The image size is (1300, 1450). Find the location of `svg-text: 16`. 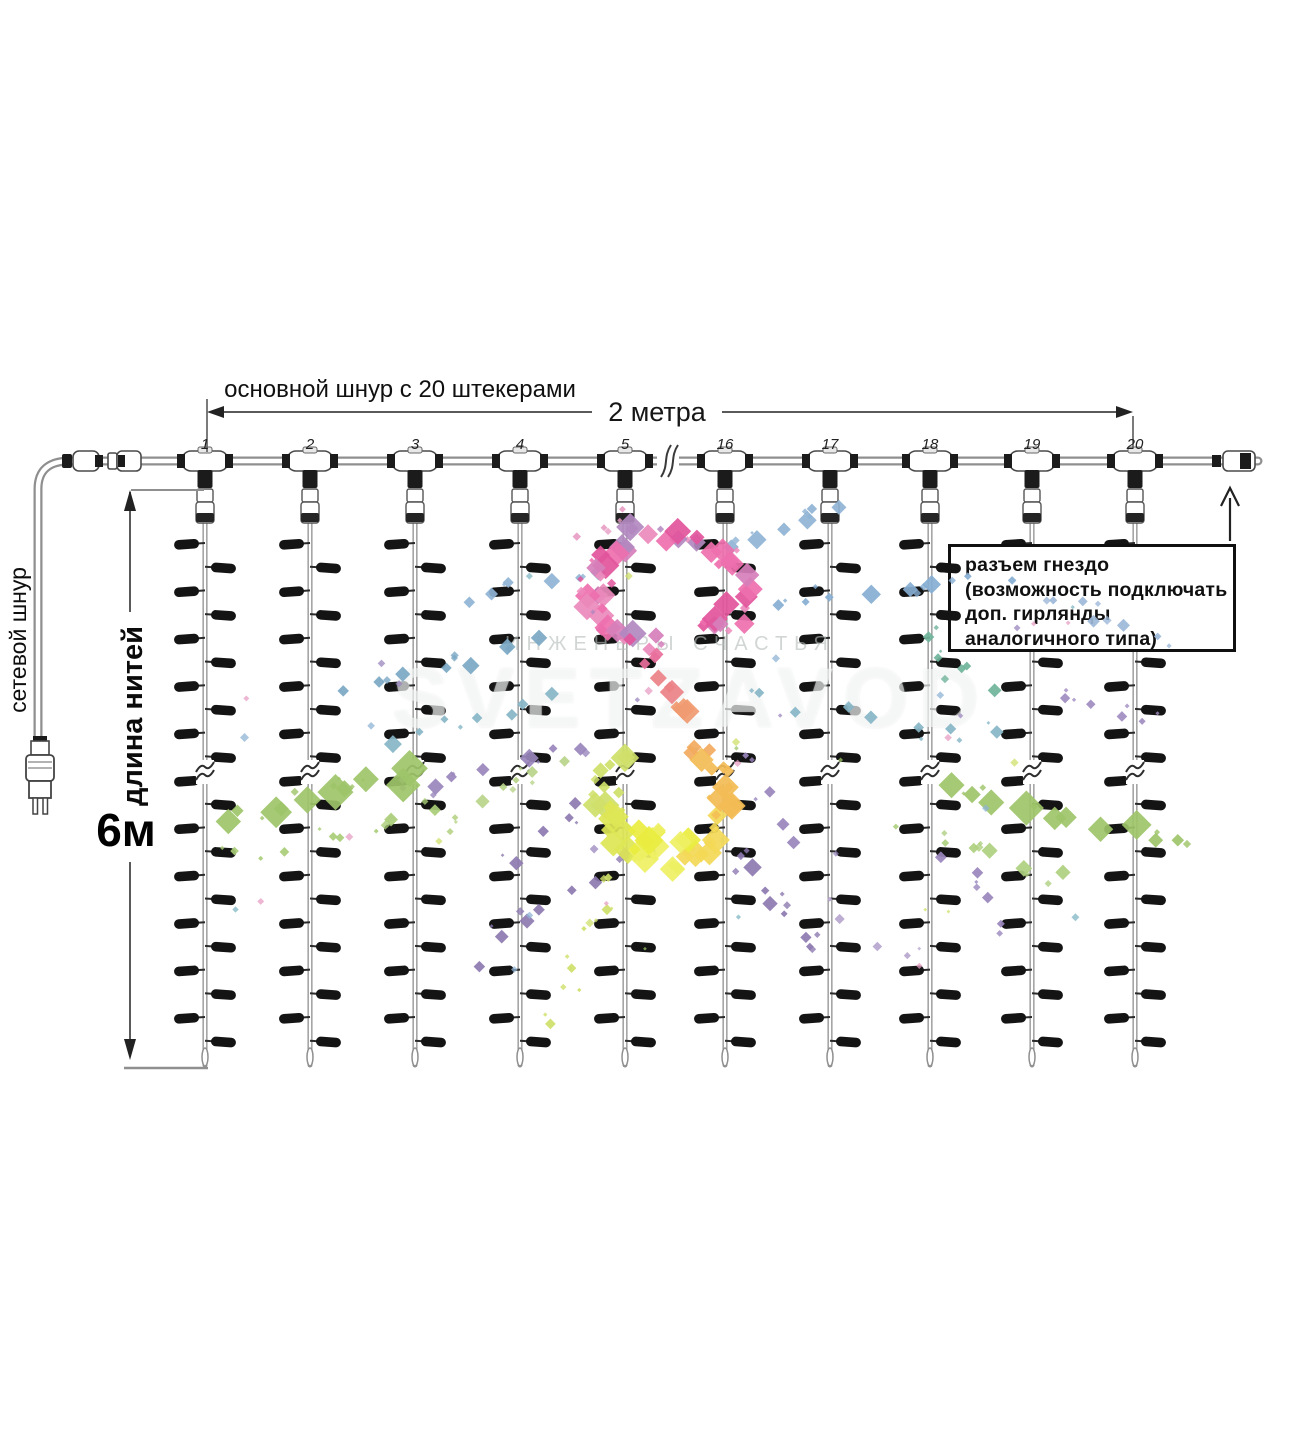

svg-text: 16 is located at coordinates (725, 444).